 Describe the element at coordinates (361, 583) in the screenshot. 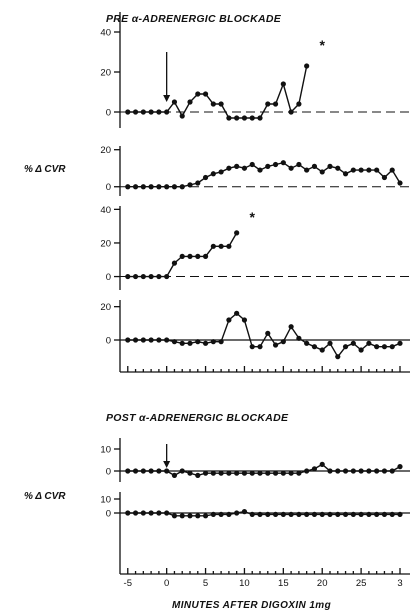

I see `x-tick-label: 25` at that location.